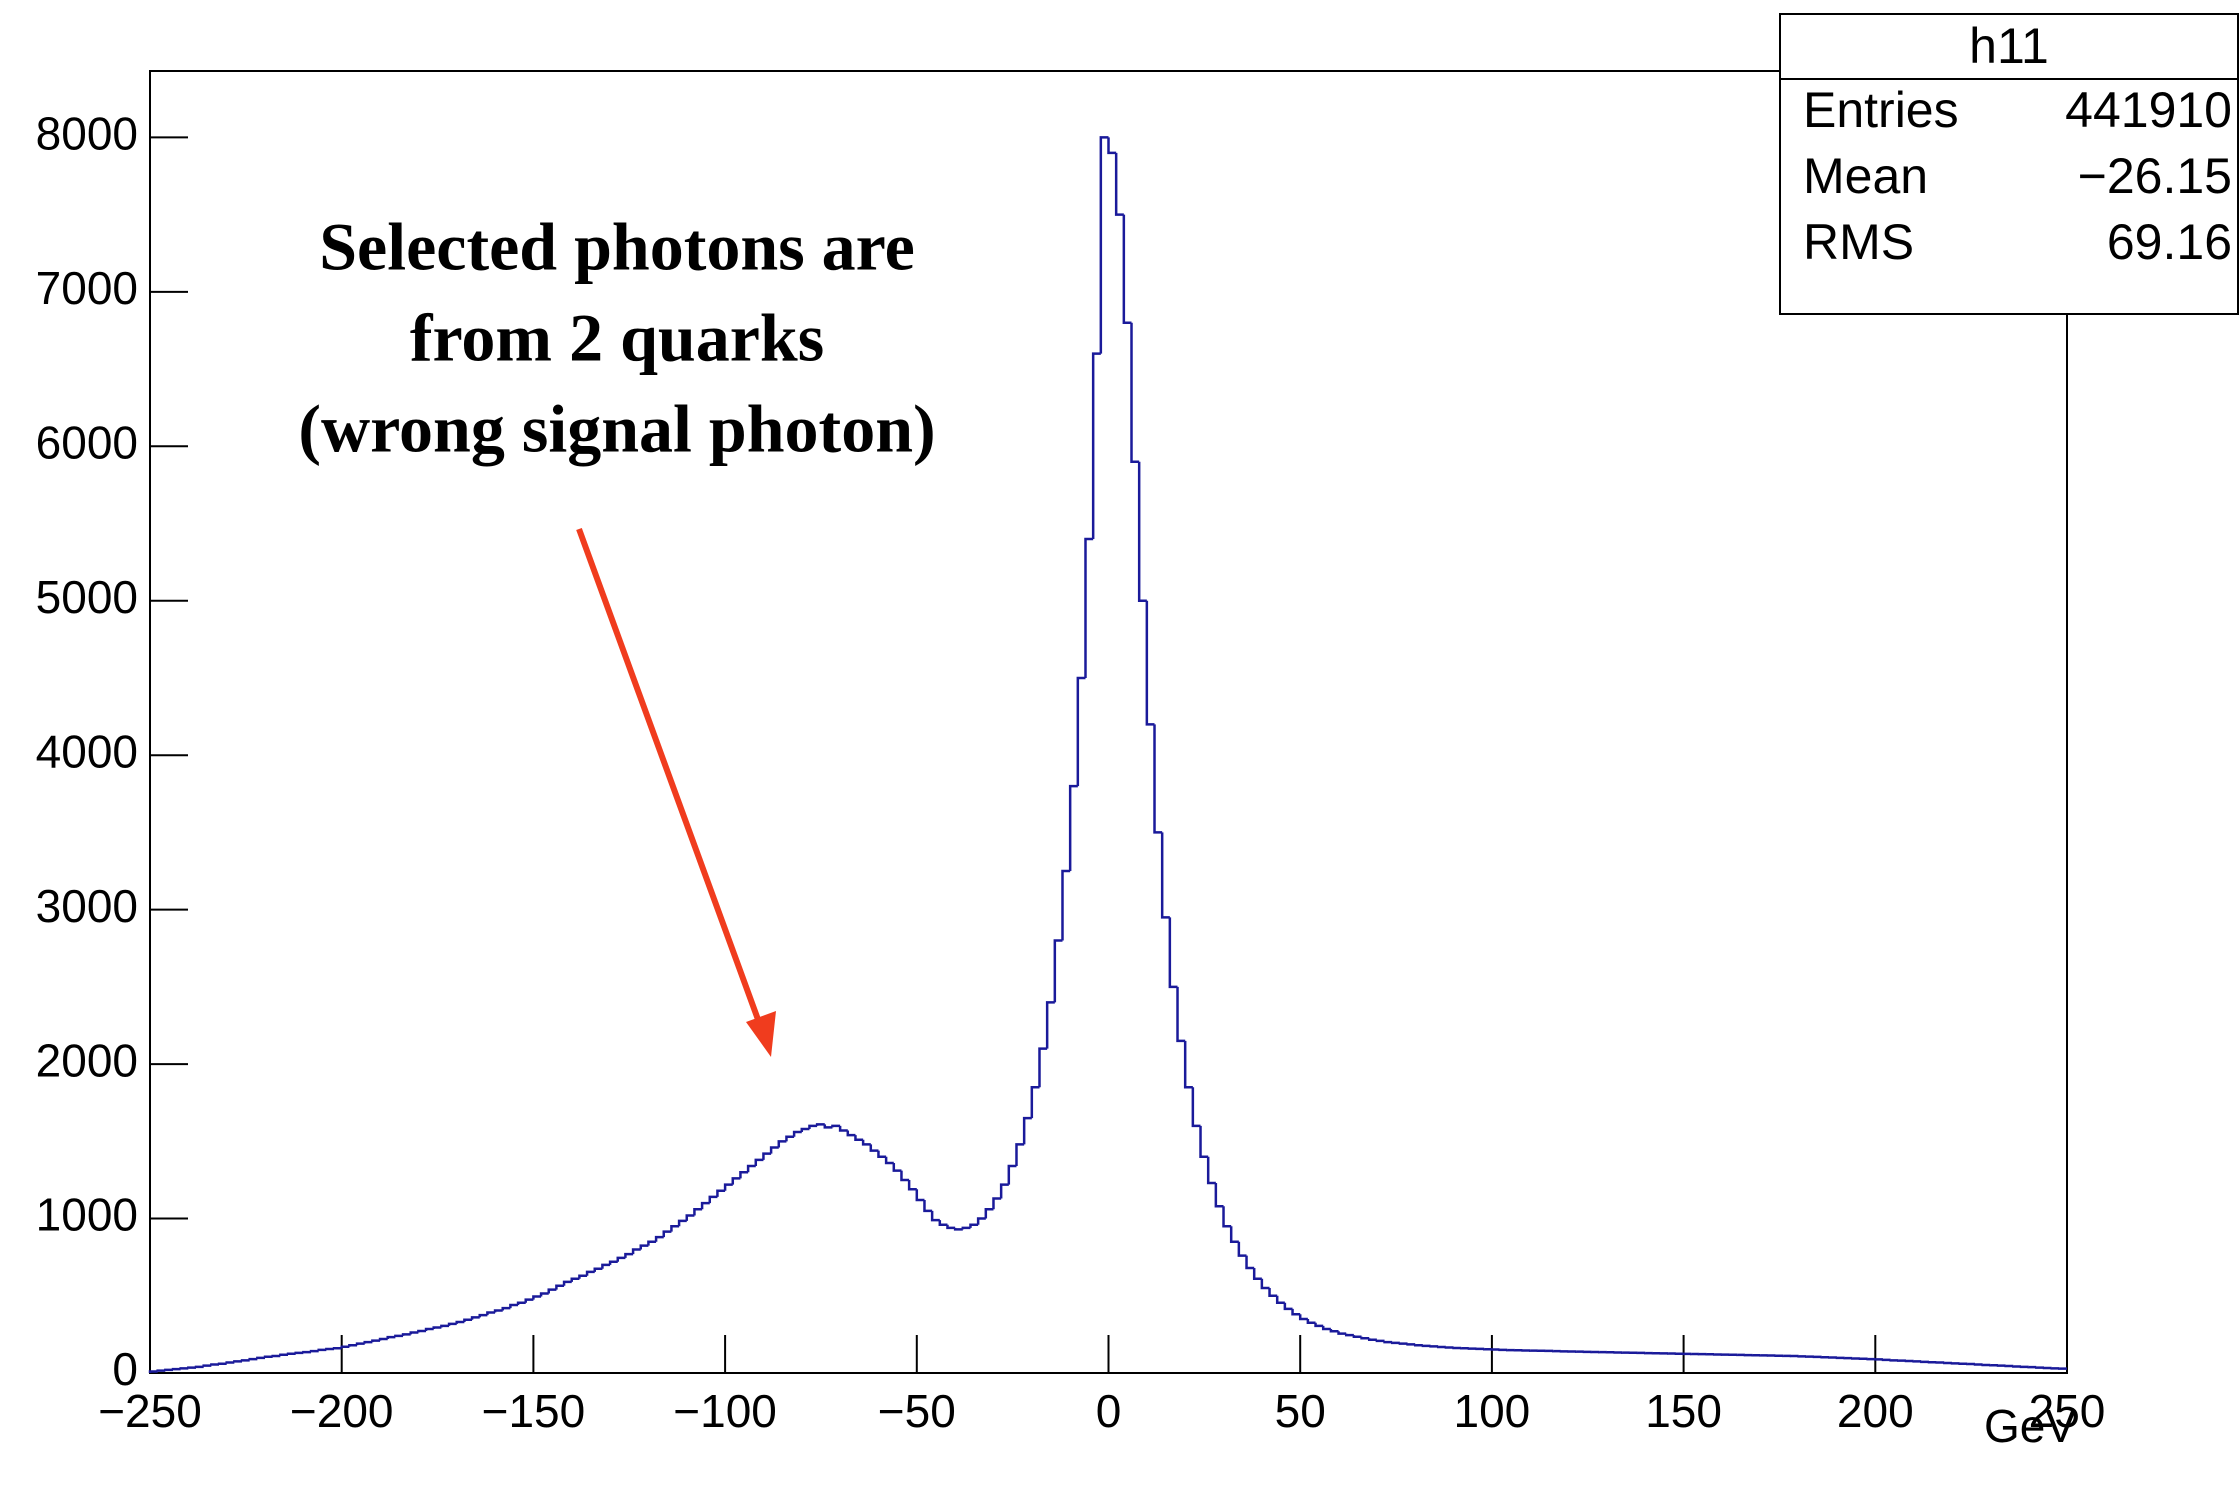  Describe the element at coordinates (2067, 1411) in the screenshot. I see `x-tick-label: 250` at that location.